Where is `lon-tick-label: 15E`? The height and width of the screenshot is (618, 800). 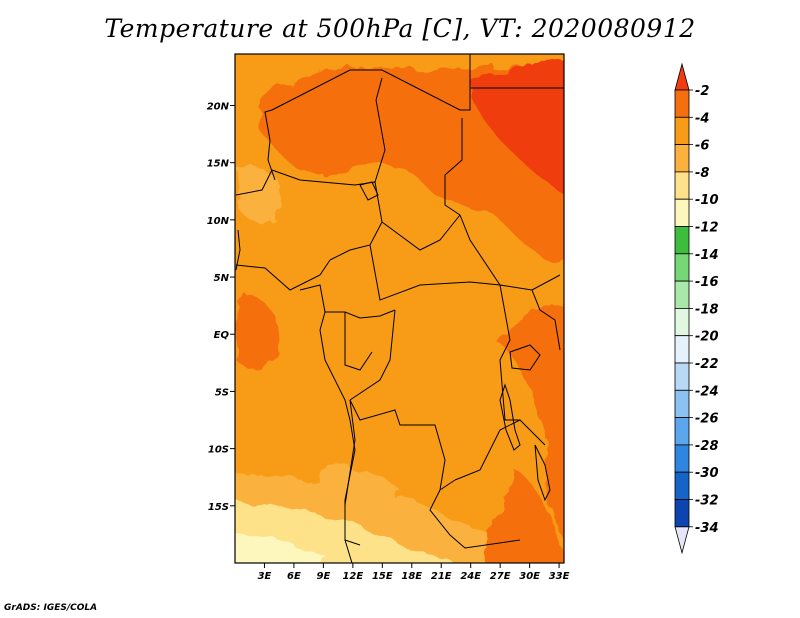 lon-tick-label: 15E is located at coordinates (382, 576).